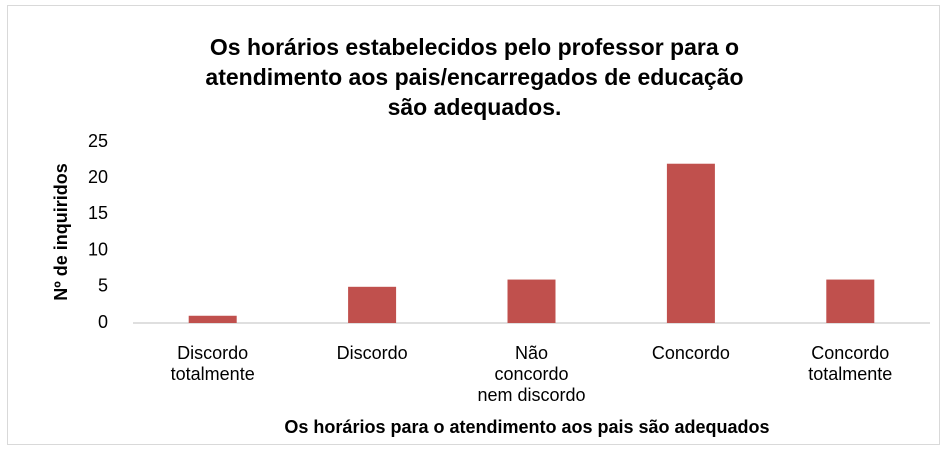 This screenshot has height=454, width=949. Describe the element at coordinates (103, 322) in the screenshot. I see `y-tick-label: 0` at that location.